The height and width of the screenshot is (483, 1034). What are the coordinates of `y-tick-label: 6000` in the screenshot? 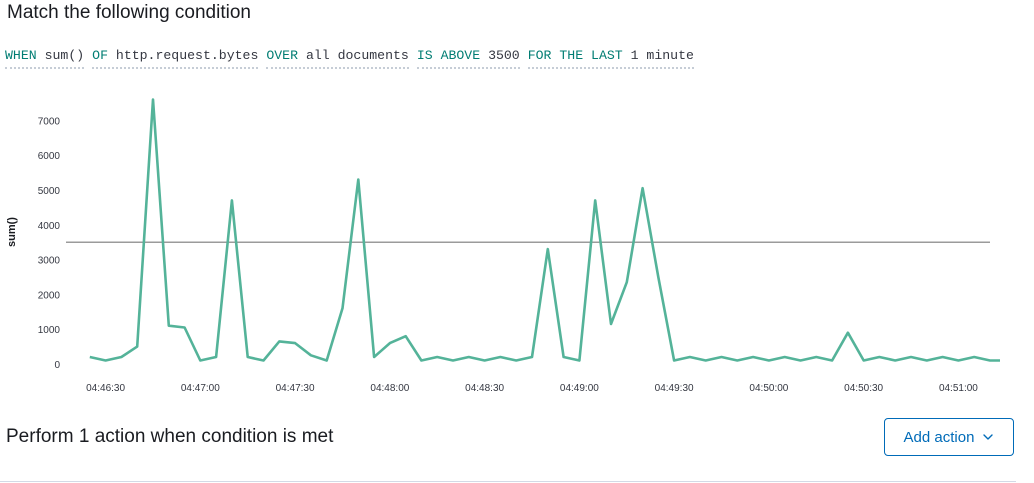 It's located at (49, 156).